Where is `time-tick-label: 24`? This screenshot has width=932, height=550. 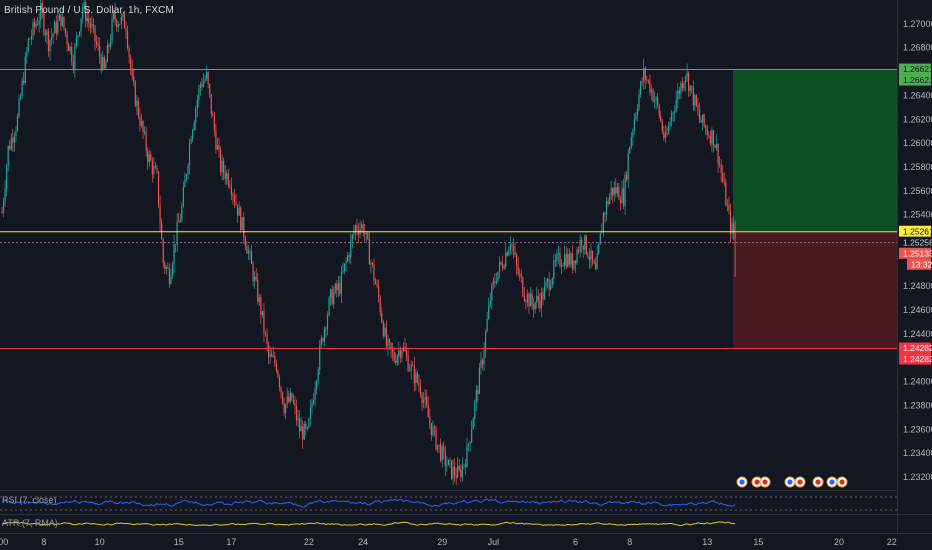 time-tick-label: 24 is located at coordinates (363, 542).